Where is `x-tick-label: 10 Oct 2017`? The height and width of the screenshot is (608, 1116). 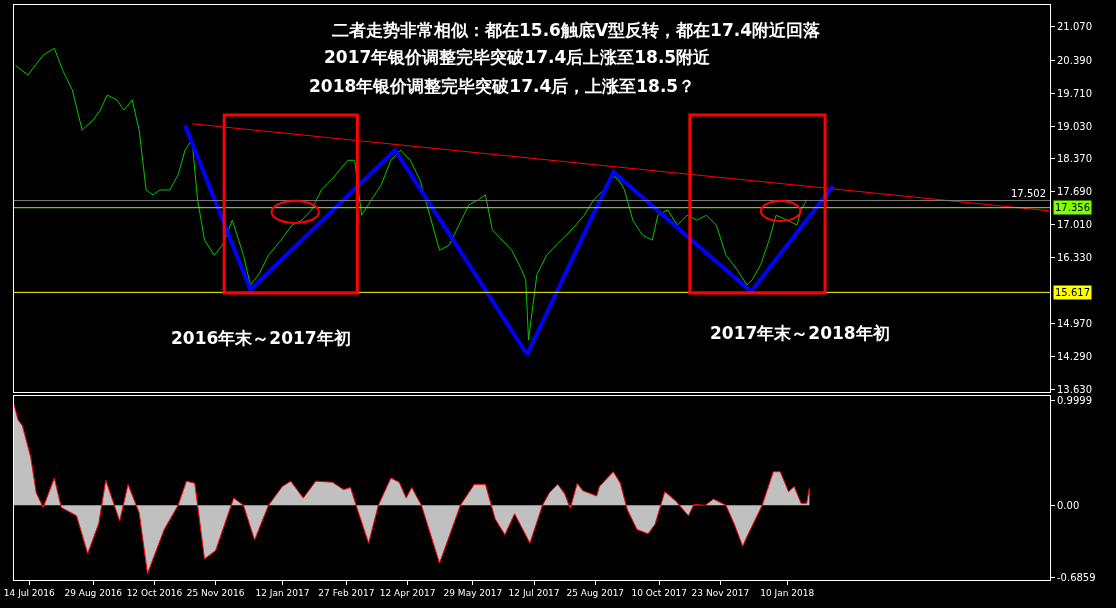
x-tick-label: 10 Oct 2017 is located at coordinates (659, 592).